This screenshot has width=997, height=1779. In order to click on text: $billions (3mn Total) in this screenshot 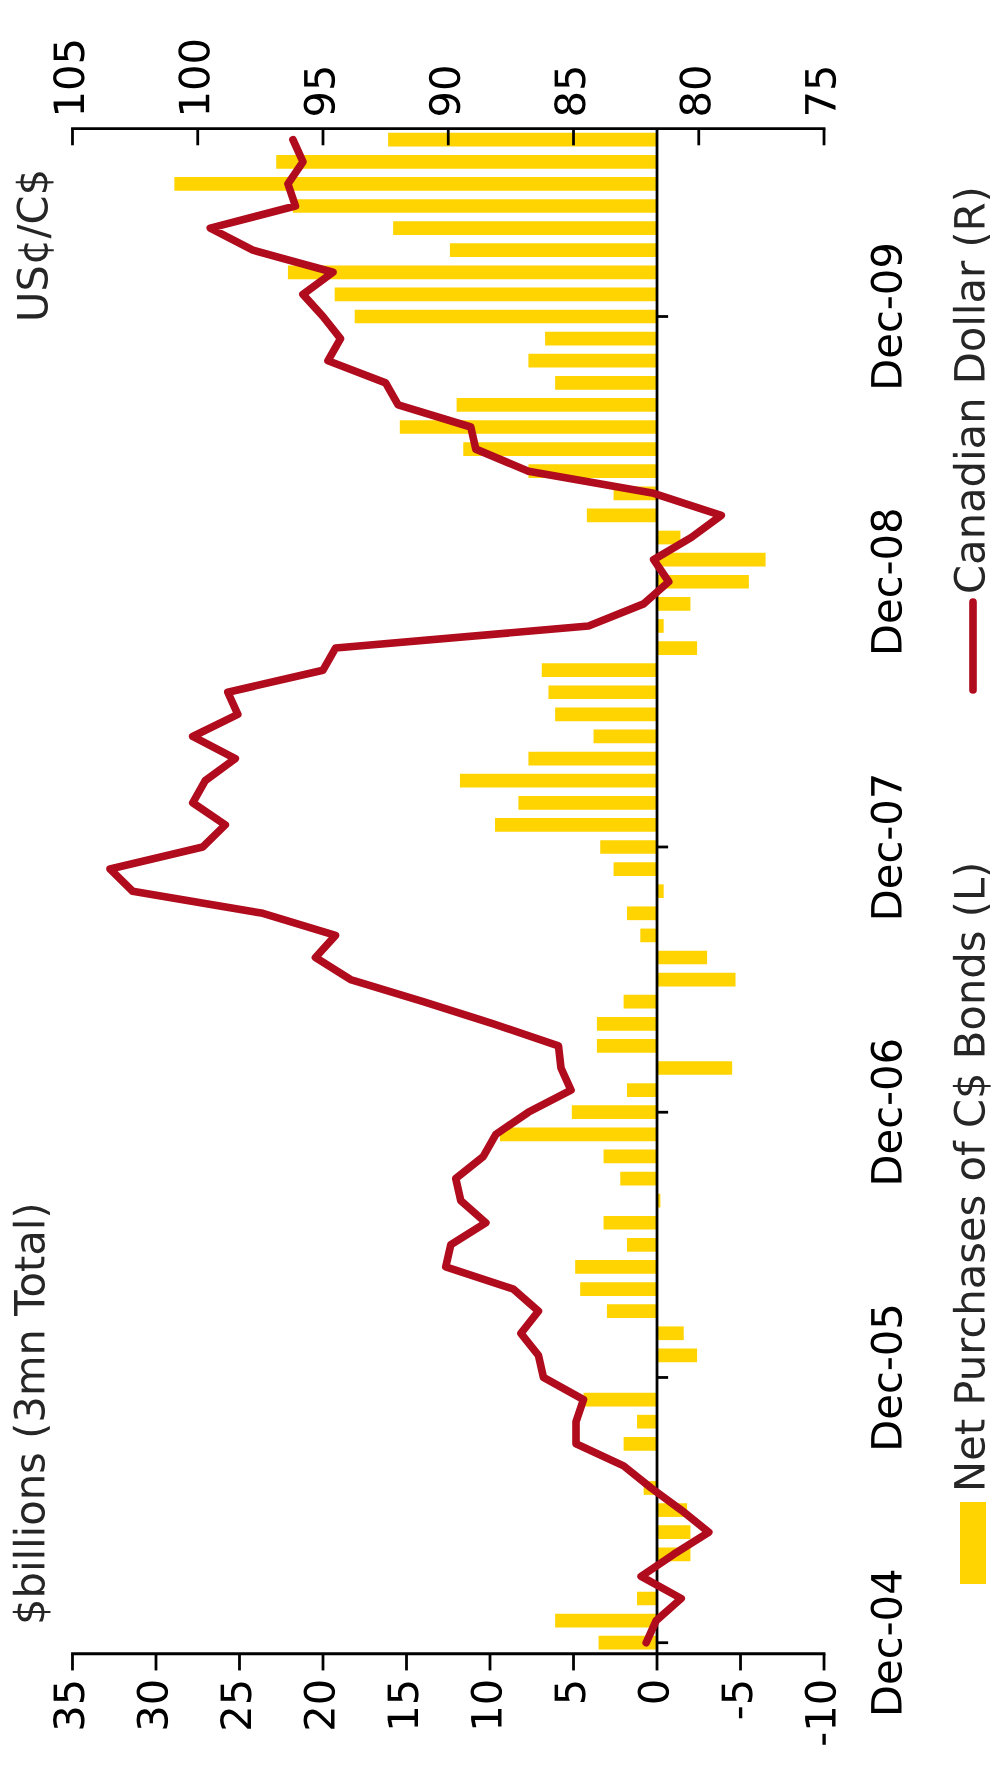, I will do `click(31, 1413)`.